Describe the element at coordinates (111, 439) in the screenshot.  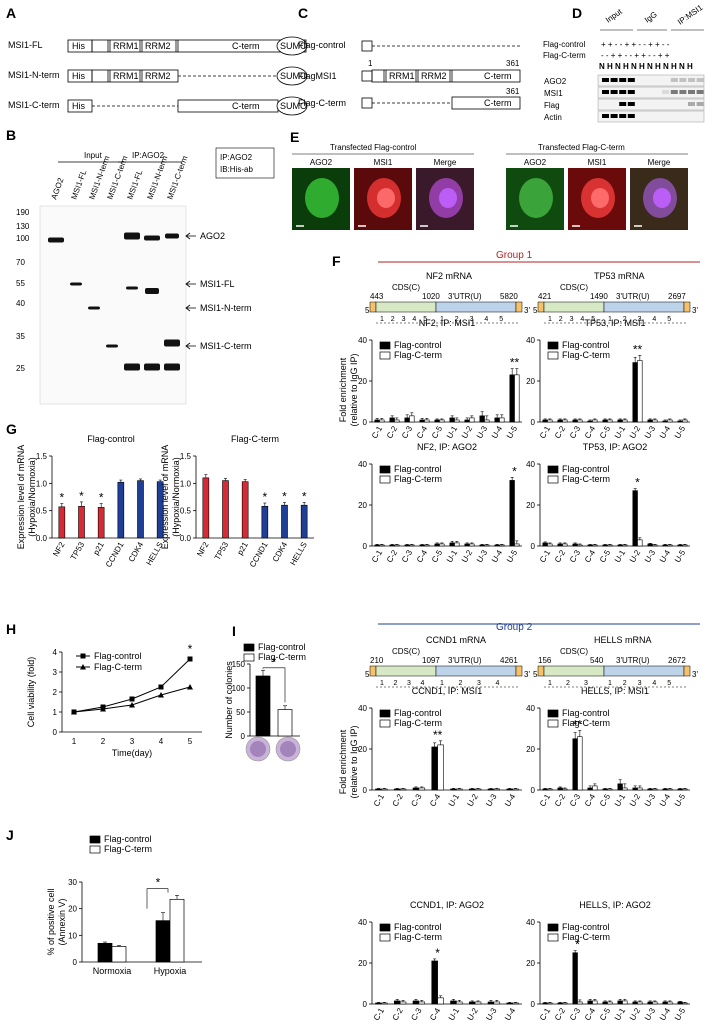
I see `chart-title: Flag-control` at that location.